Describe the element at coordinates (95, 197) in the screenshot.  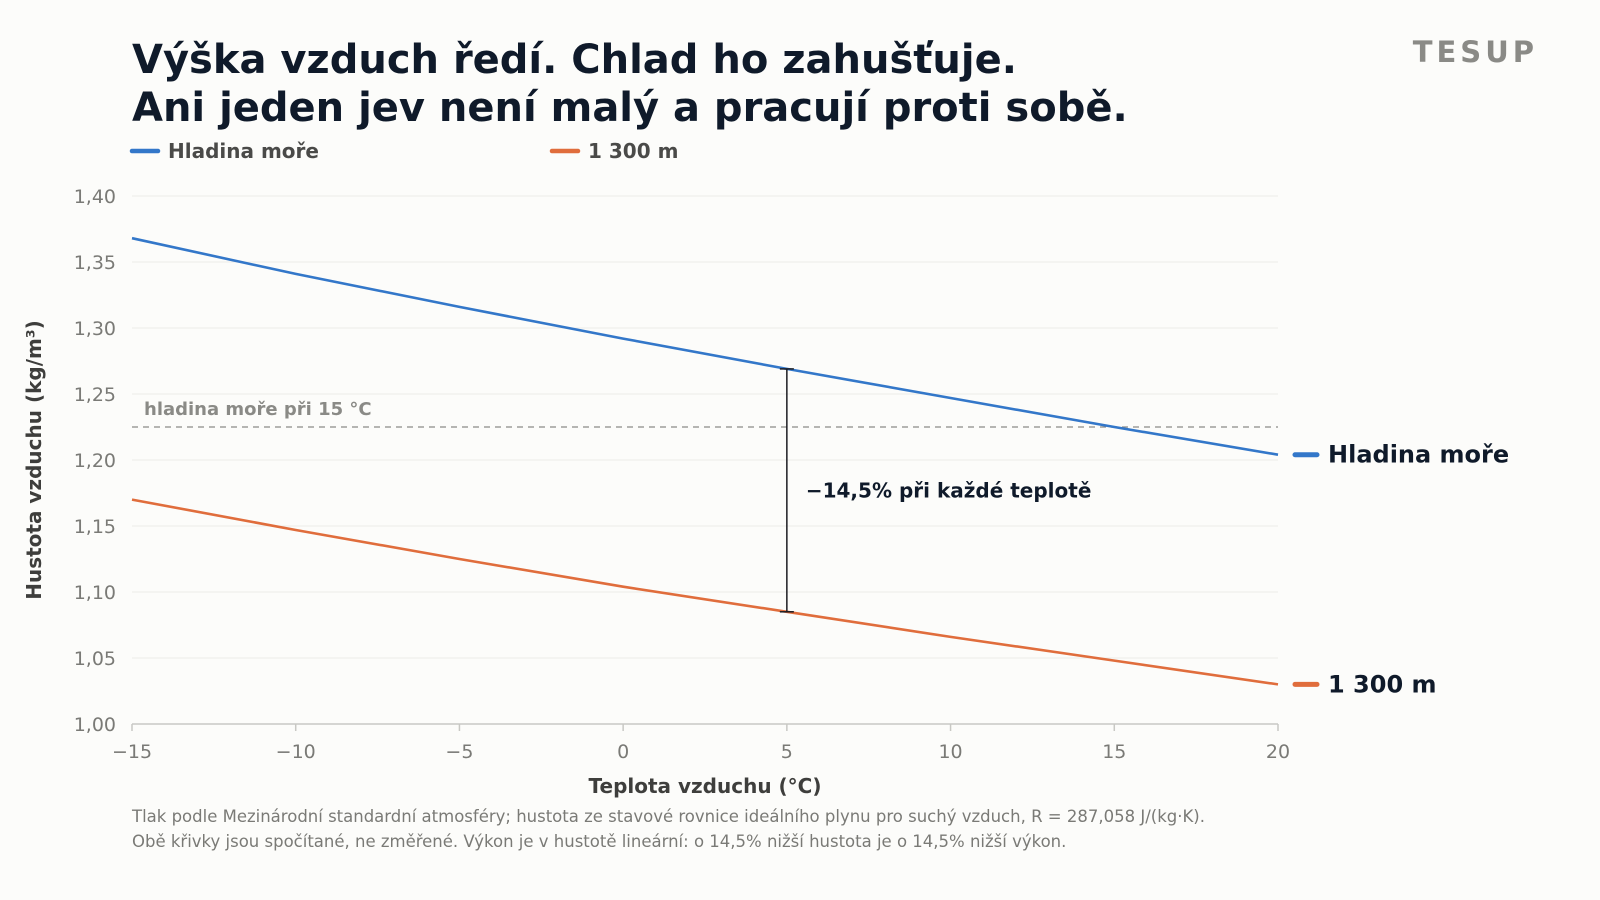
I see `y-tick-label: 1,40` at that location.